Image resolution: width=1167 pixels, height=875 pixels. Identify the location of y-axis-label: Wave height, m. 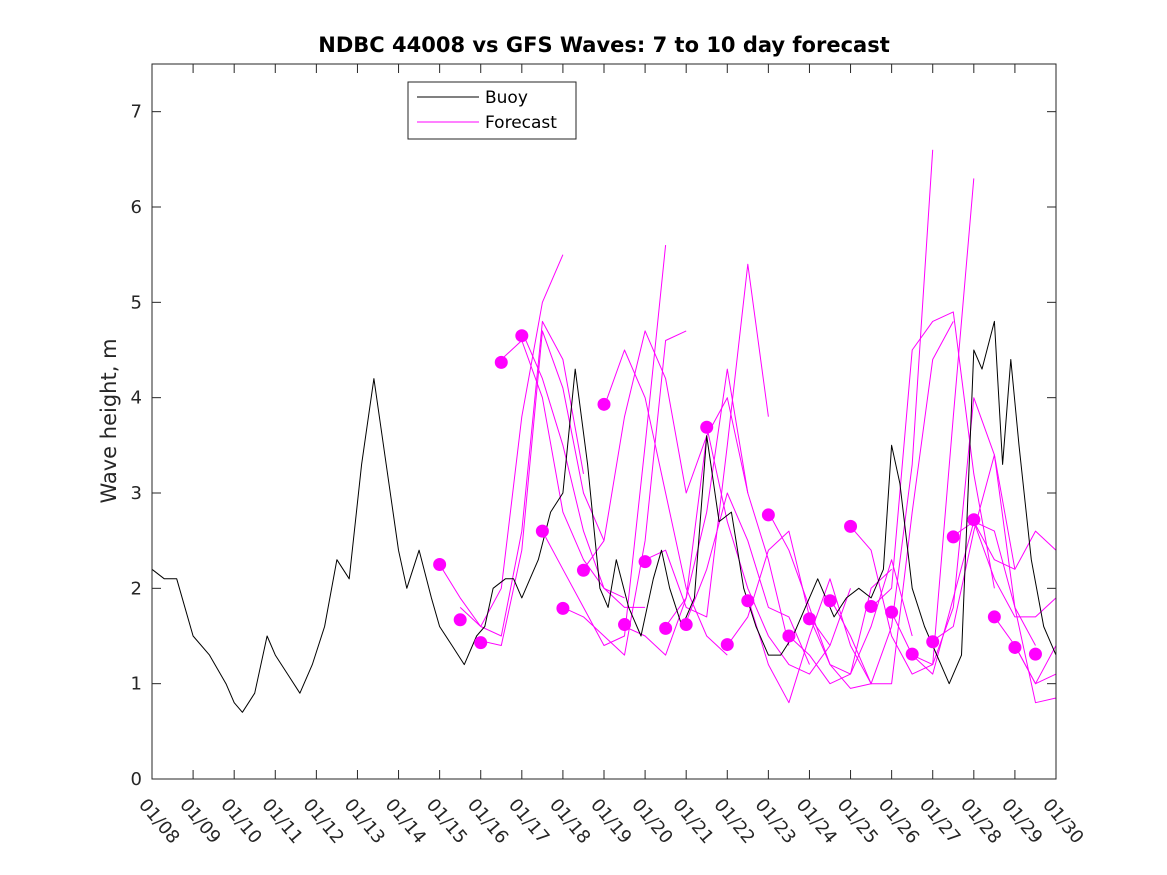
(109, 420).